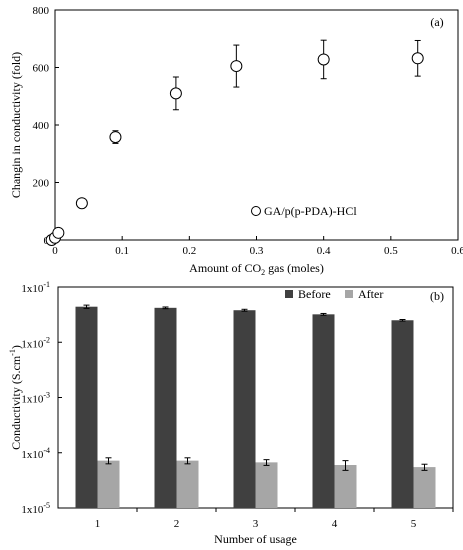 This screenshot has height=550, width=463. Describe the element at coordinates (256, 524) in the screenshot. I see `x-tick-label-b: 3` at that location.